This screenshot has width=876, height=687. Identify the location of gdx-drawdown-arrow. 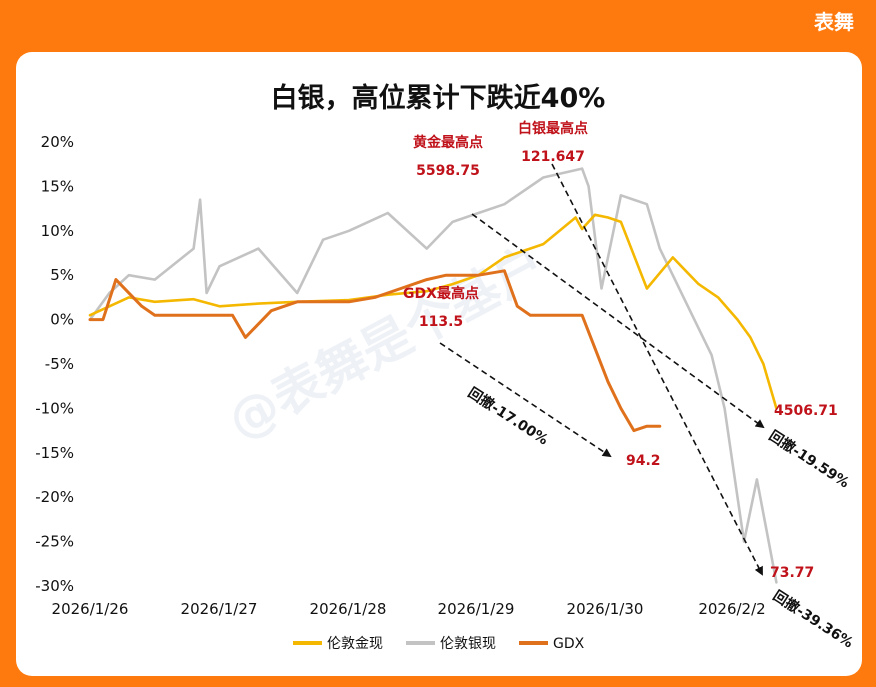
(525, 400).